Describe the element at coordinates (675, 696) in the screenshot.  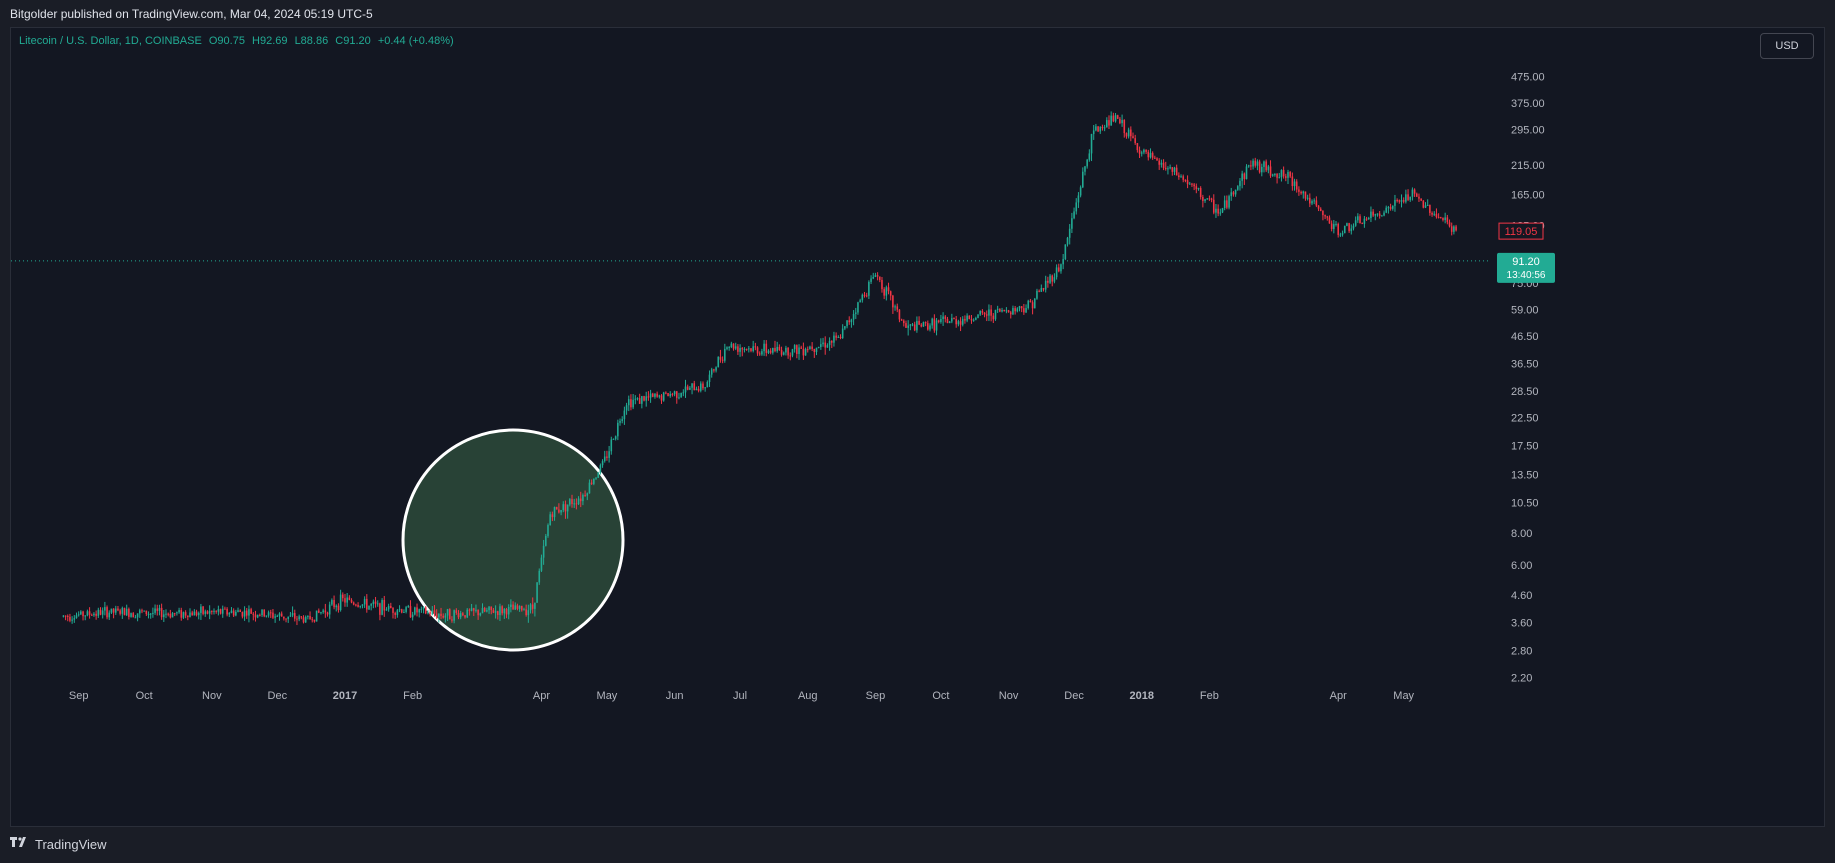
I see `x-tick-label: Jun` at that location.